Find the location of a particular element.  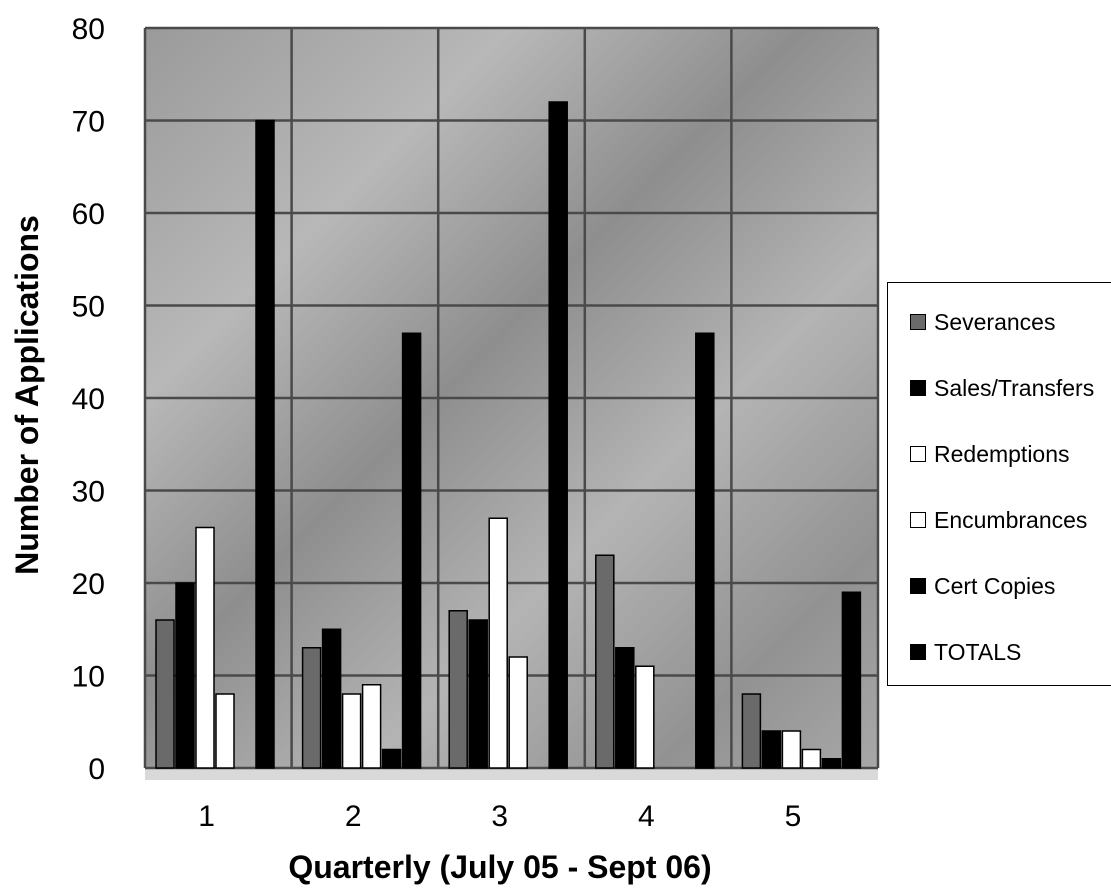

legend-label: Redemptions is located at coordinates (1002, 453).